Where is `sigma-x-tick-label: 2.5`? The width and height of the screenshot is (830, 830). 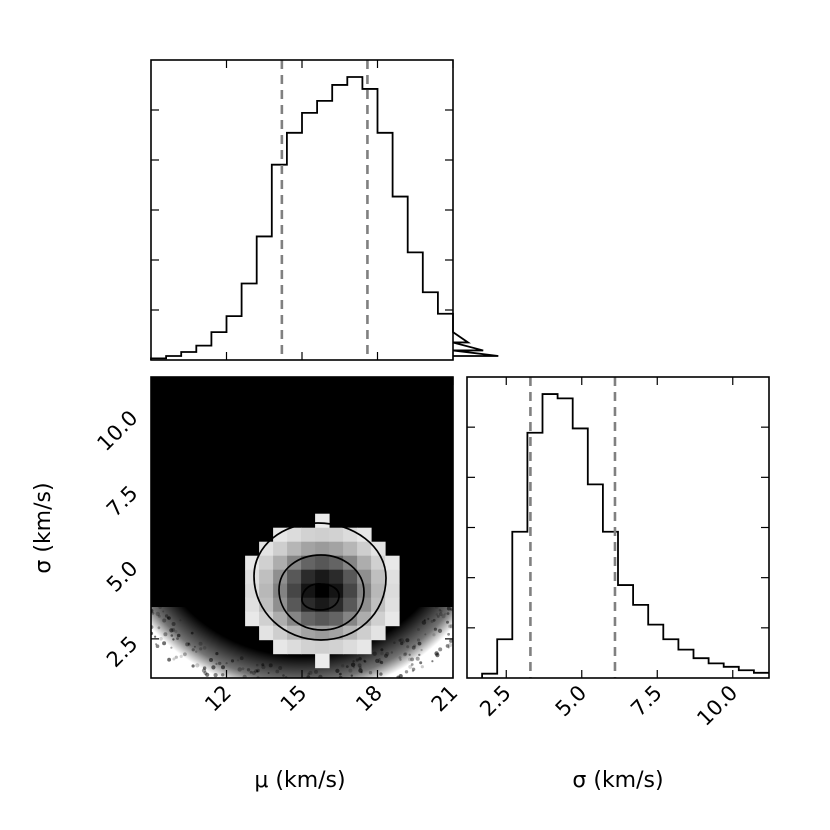 sigma-x-tick-label: 2.5 is located at coordinates (495, 701).